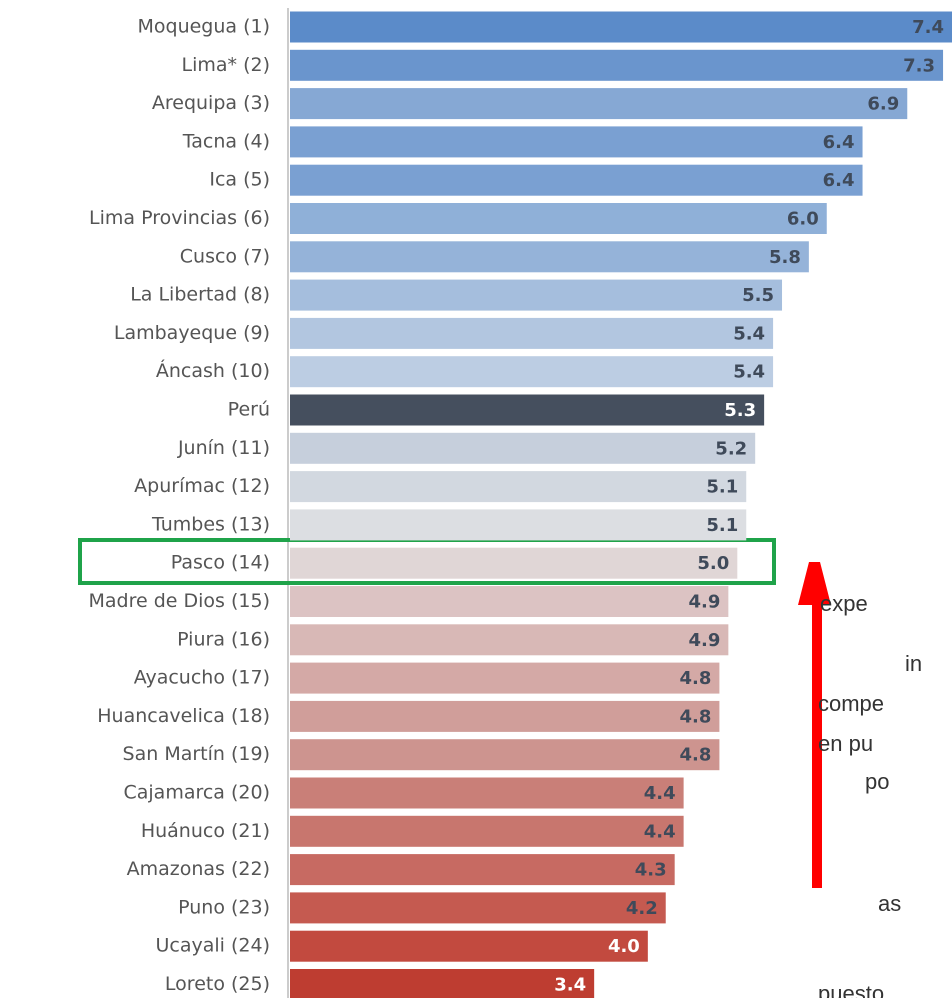 The image size is (952, 998). What do you see at coordinates (226, 65) in the screenshot?
I see `category-label: Lima* (2)` at bounding box center [226, 65].